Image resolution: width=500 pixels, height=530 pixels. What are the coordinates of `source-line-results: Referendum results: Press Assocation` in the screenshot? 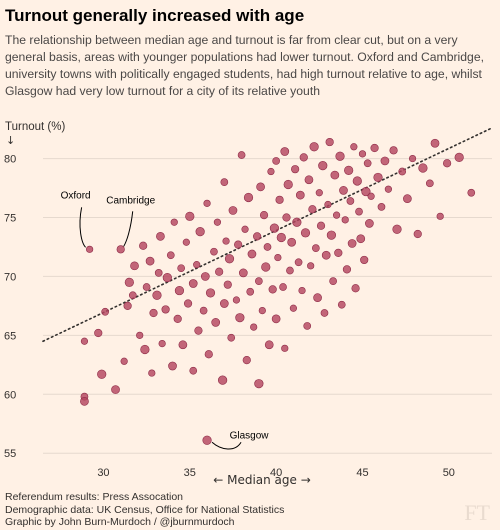 It's located at (94, 497).